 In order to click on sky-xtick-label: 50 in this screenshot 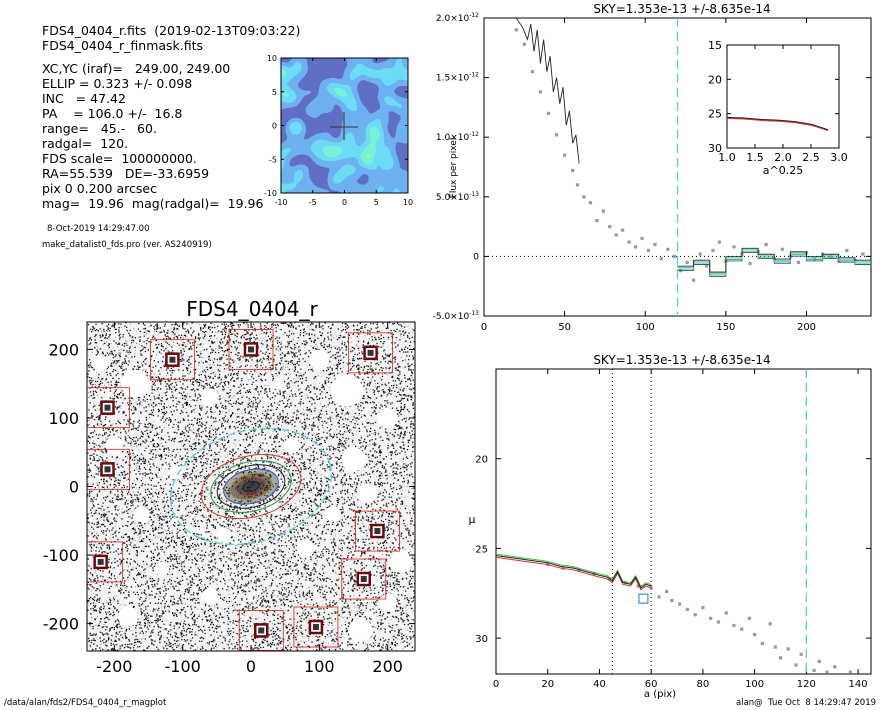, I will do `click(564, 327)`.